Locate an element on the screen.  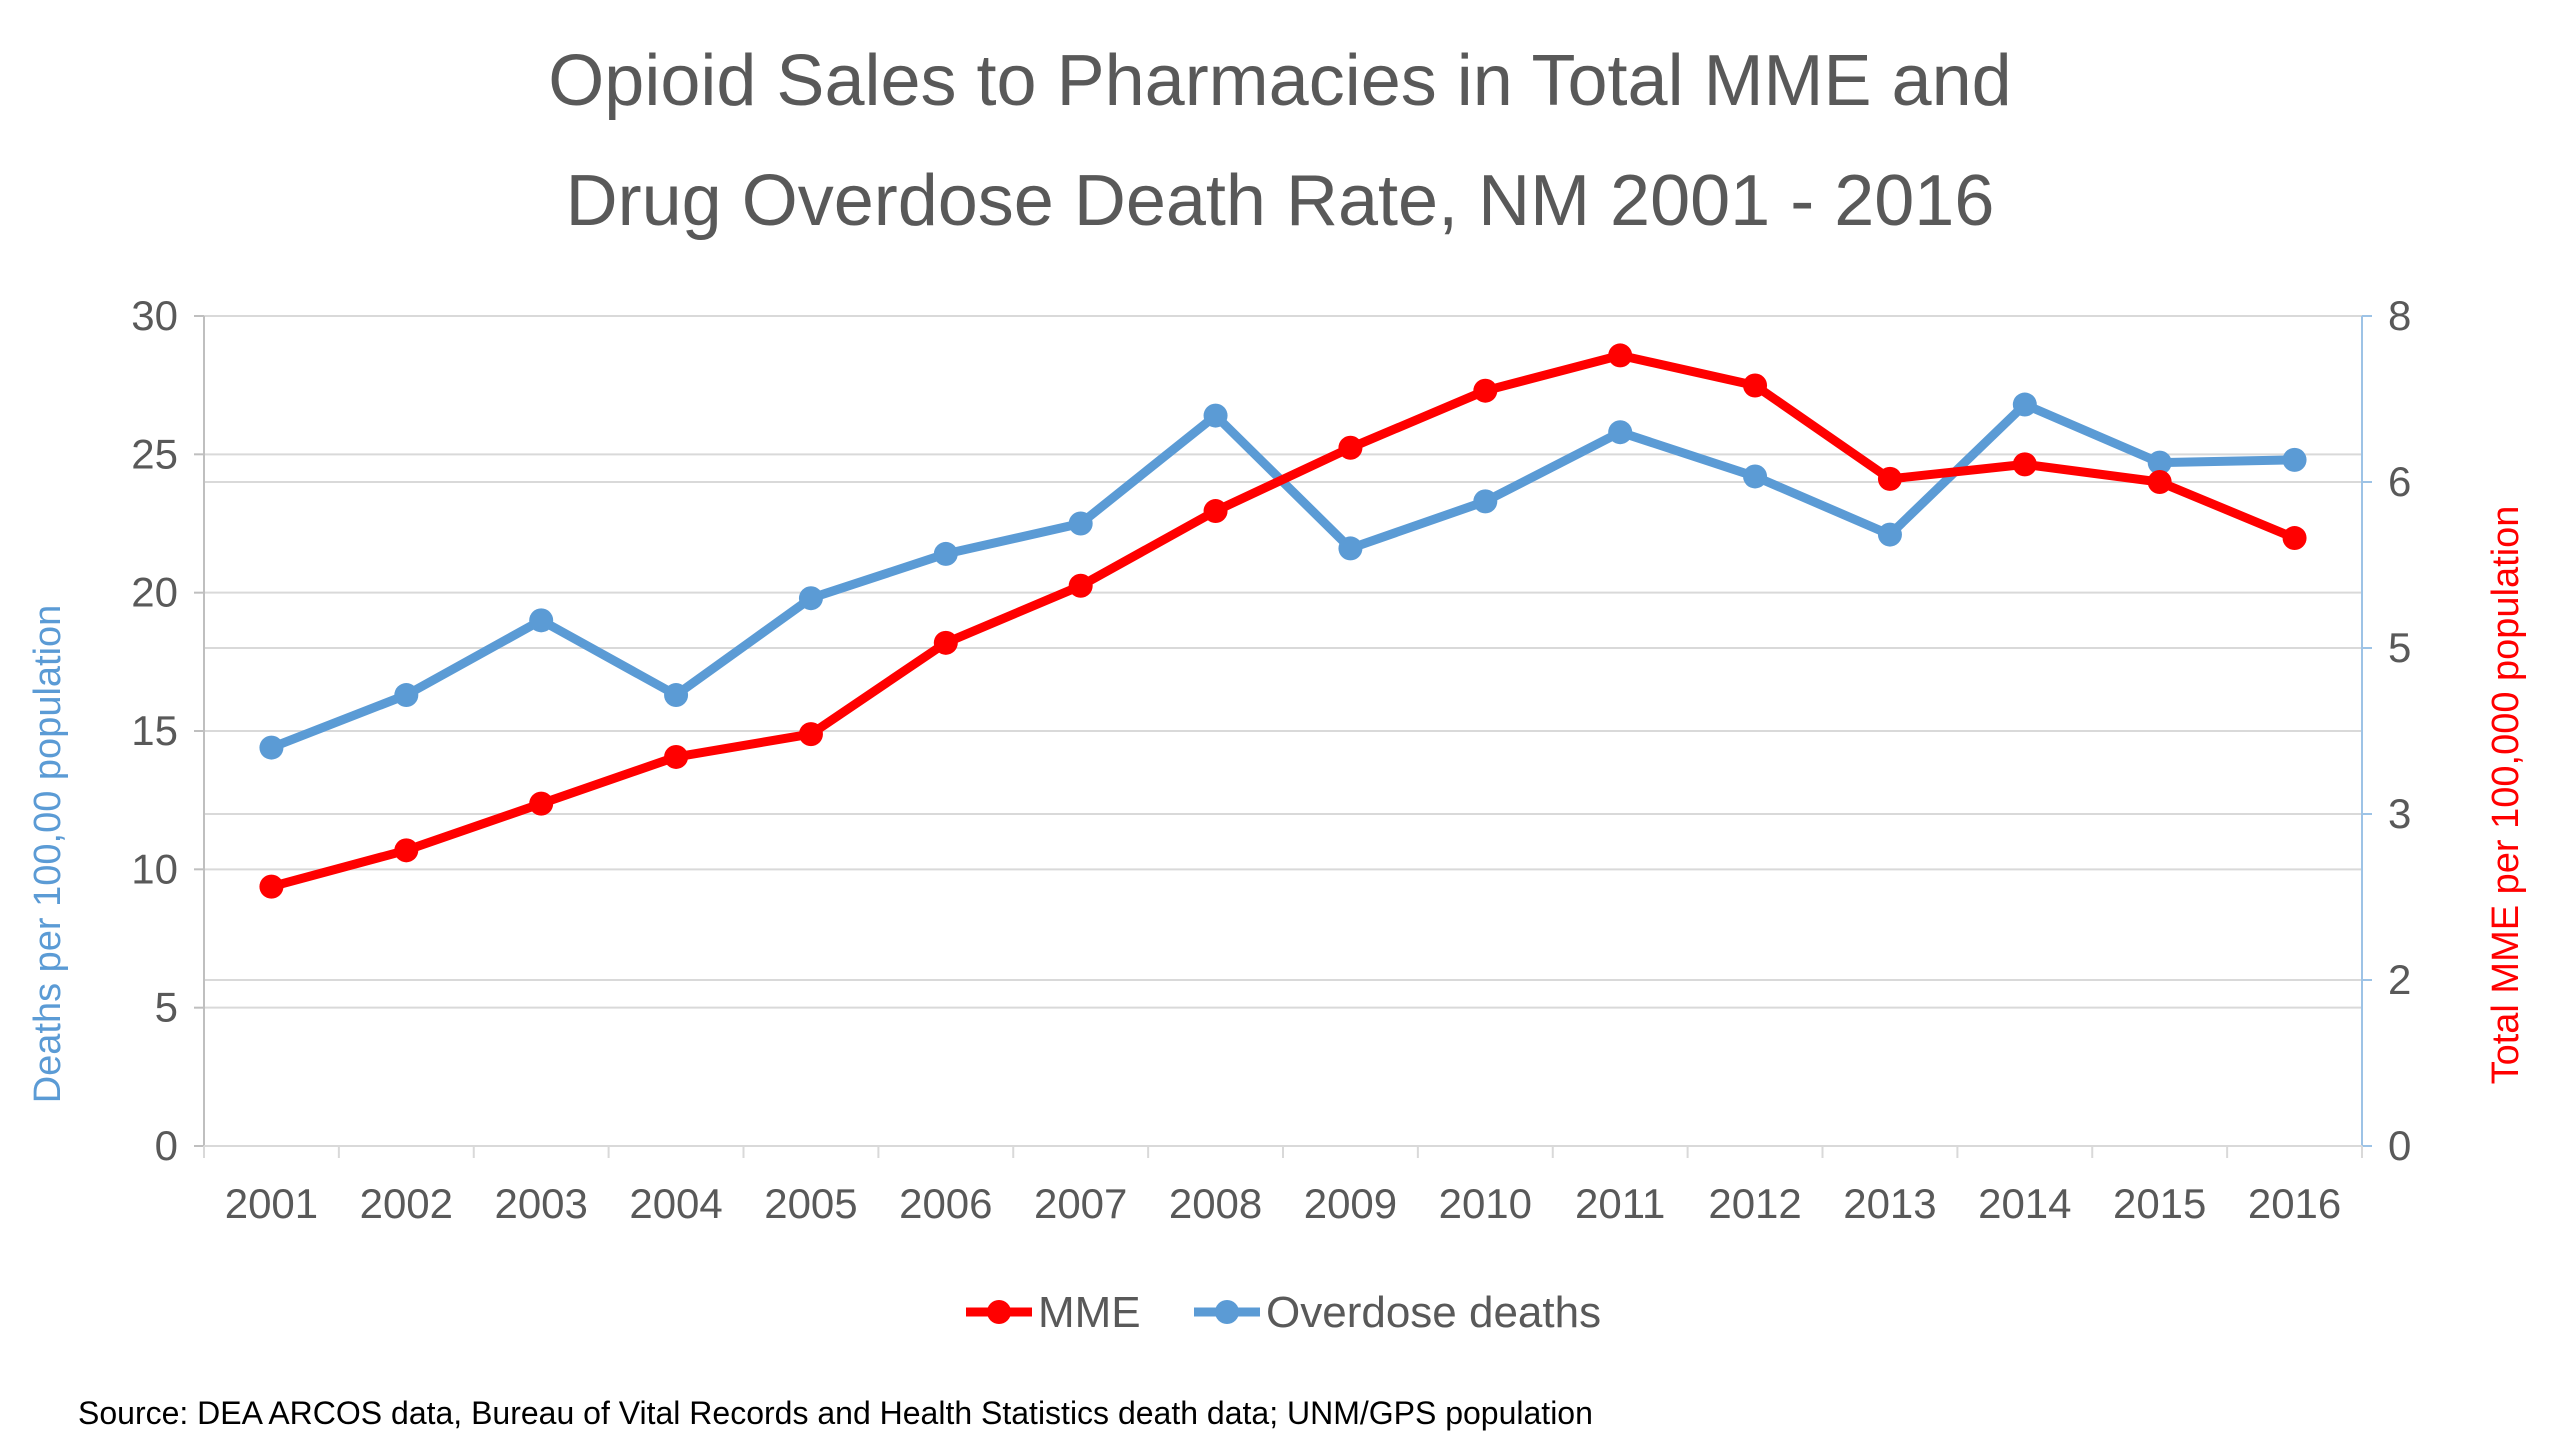
x-tick-label: 2002 is located at coordinates (406, 1203).